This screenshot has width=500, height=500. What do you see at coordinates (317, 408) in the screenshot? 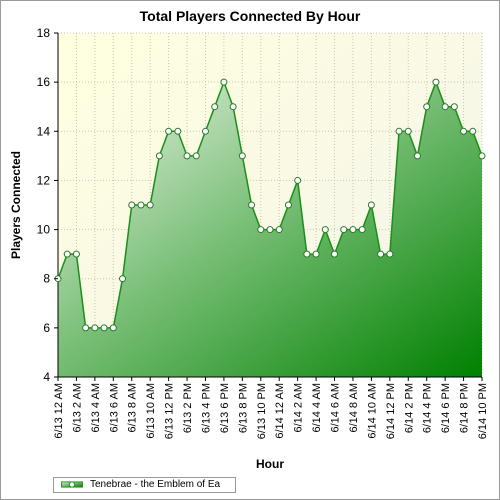
I see `x-tick-label: 6/14 4 AM` at bounding box center [317, 408].